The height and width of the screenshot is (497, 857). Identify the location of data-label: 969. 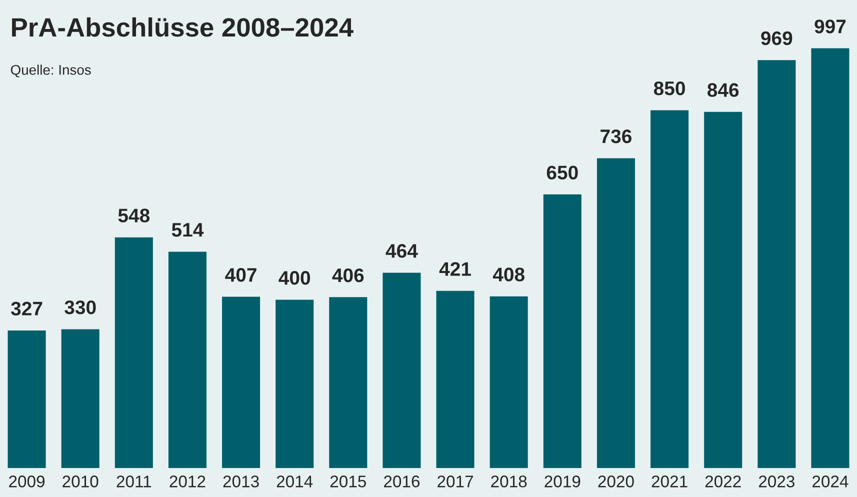
(776, 38).